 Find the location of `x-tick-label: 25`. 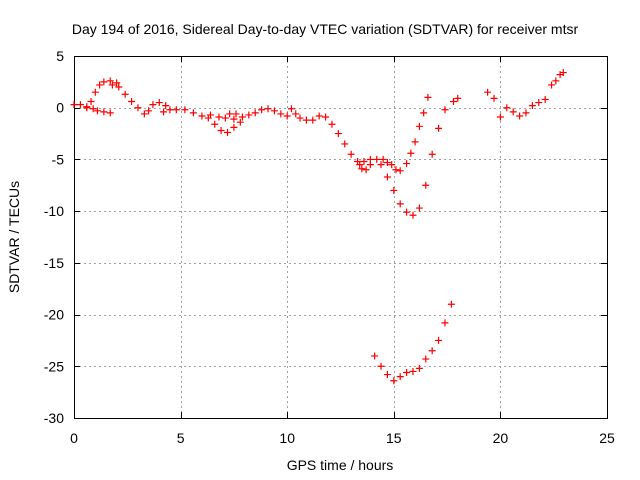

x-tick-label: 25 is located at coordinates (607, 438).